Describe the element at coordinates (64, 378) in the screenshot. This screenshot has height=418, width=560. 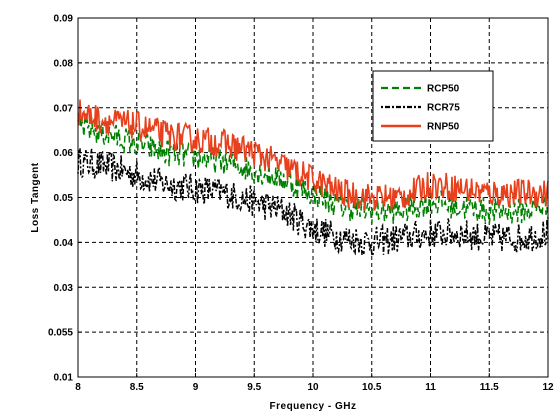
I see `y-tick-label: 0.01` at that location.